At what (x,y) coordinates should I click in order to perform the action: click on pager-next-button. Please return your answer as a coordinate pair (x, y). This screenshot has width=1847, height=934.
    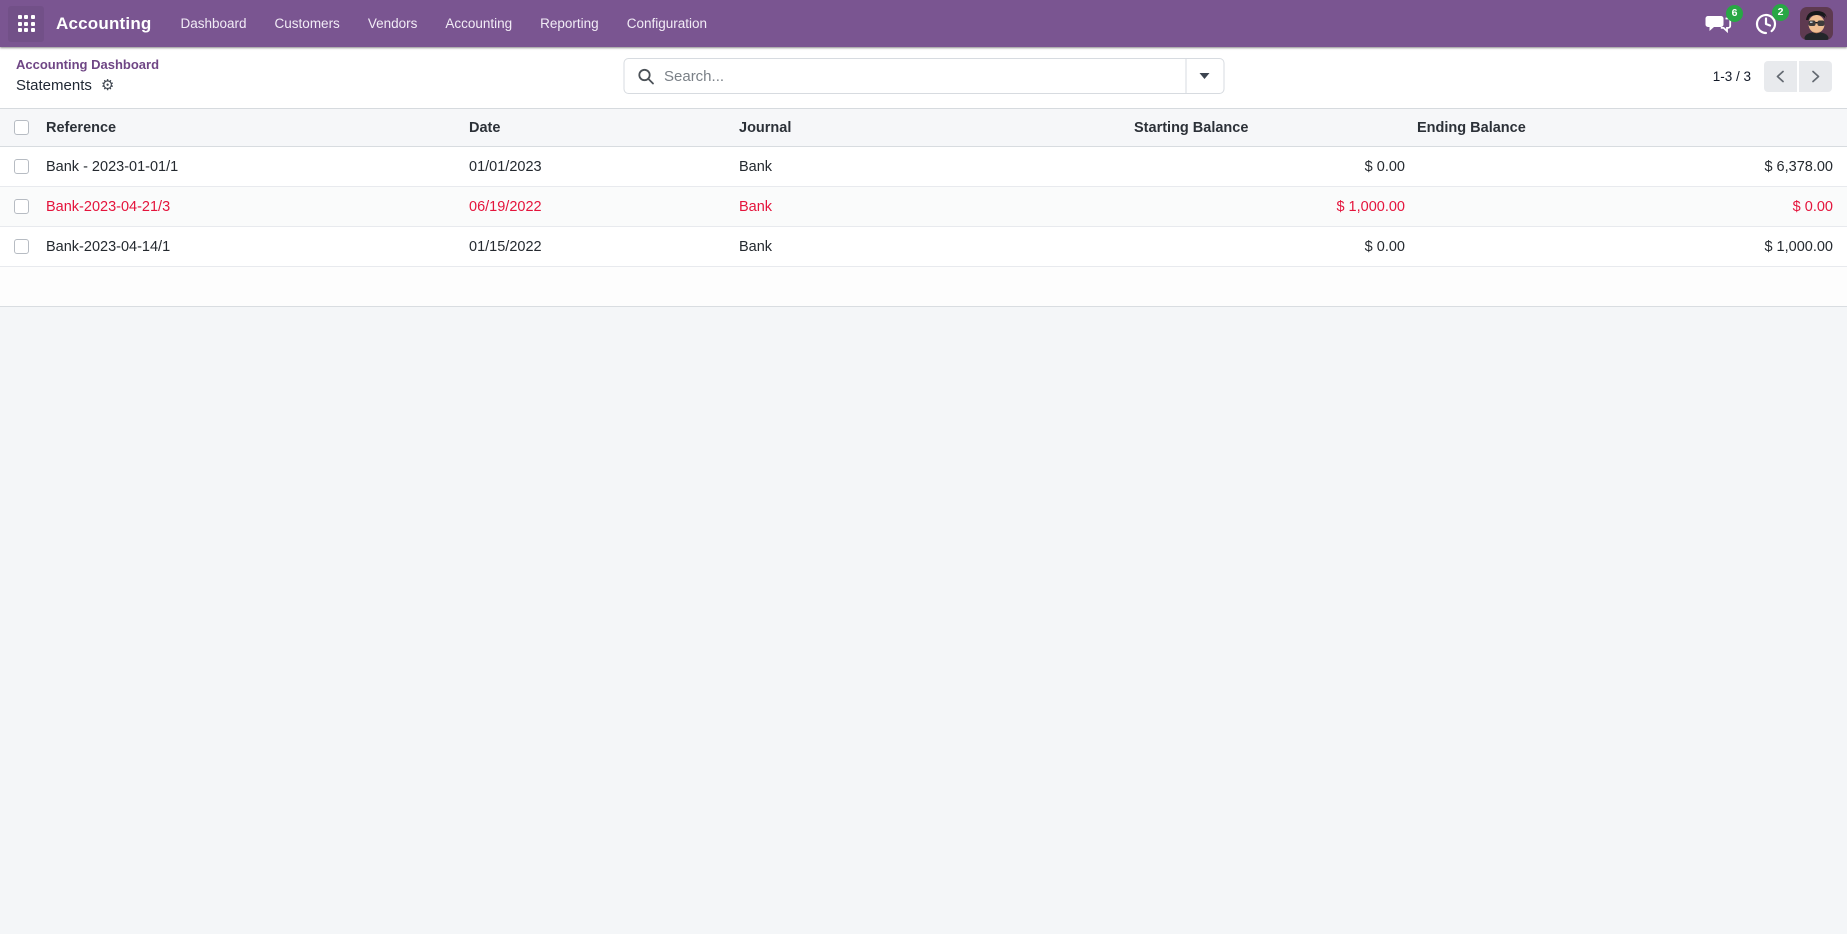
    Looking at the image, I should click on (1815, 76).